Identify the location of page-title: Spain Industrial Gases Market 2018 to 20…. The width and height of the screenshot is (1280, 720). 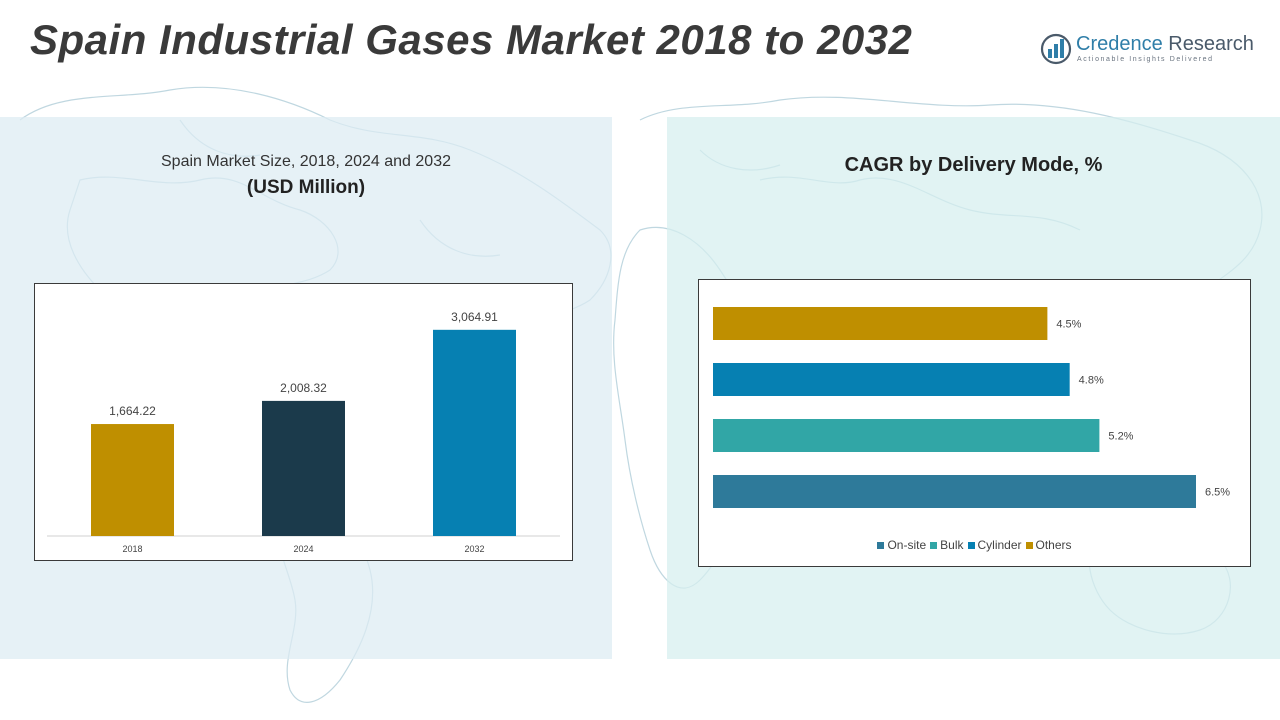
(471, 39).